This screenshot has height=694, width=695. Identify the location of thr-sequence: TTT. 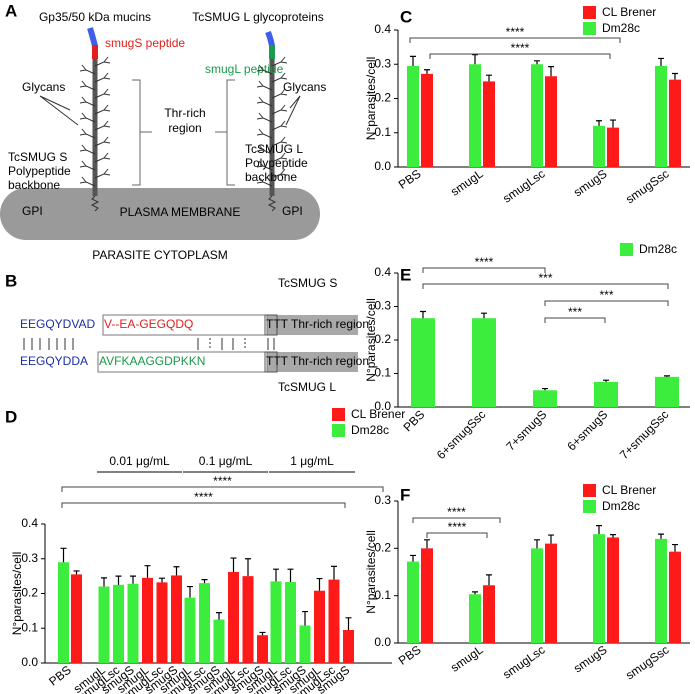
(277, 324).